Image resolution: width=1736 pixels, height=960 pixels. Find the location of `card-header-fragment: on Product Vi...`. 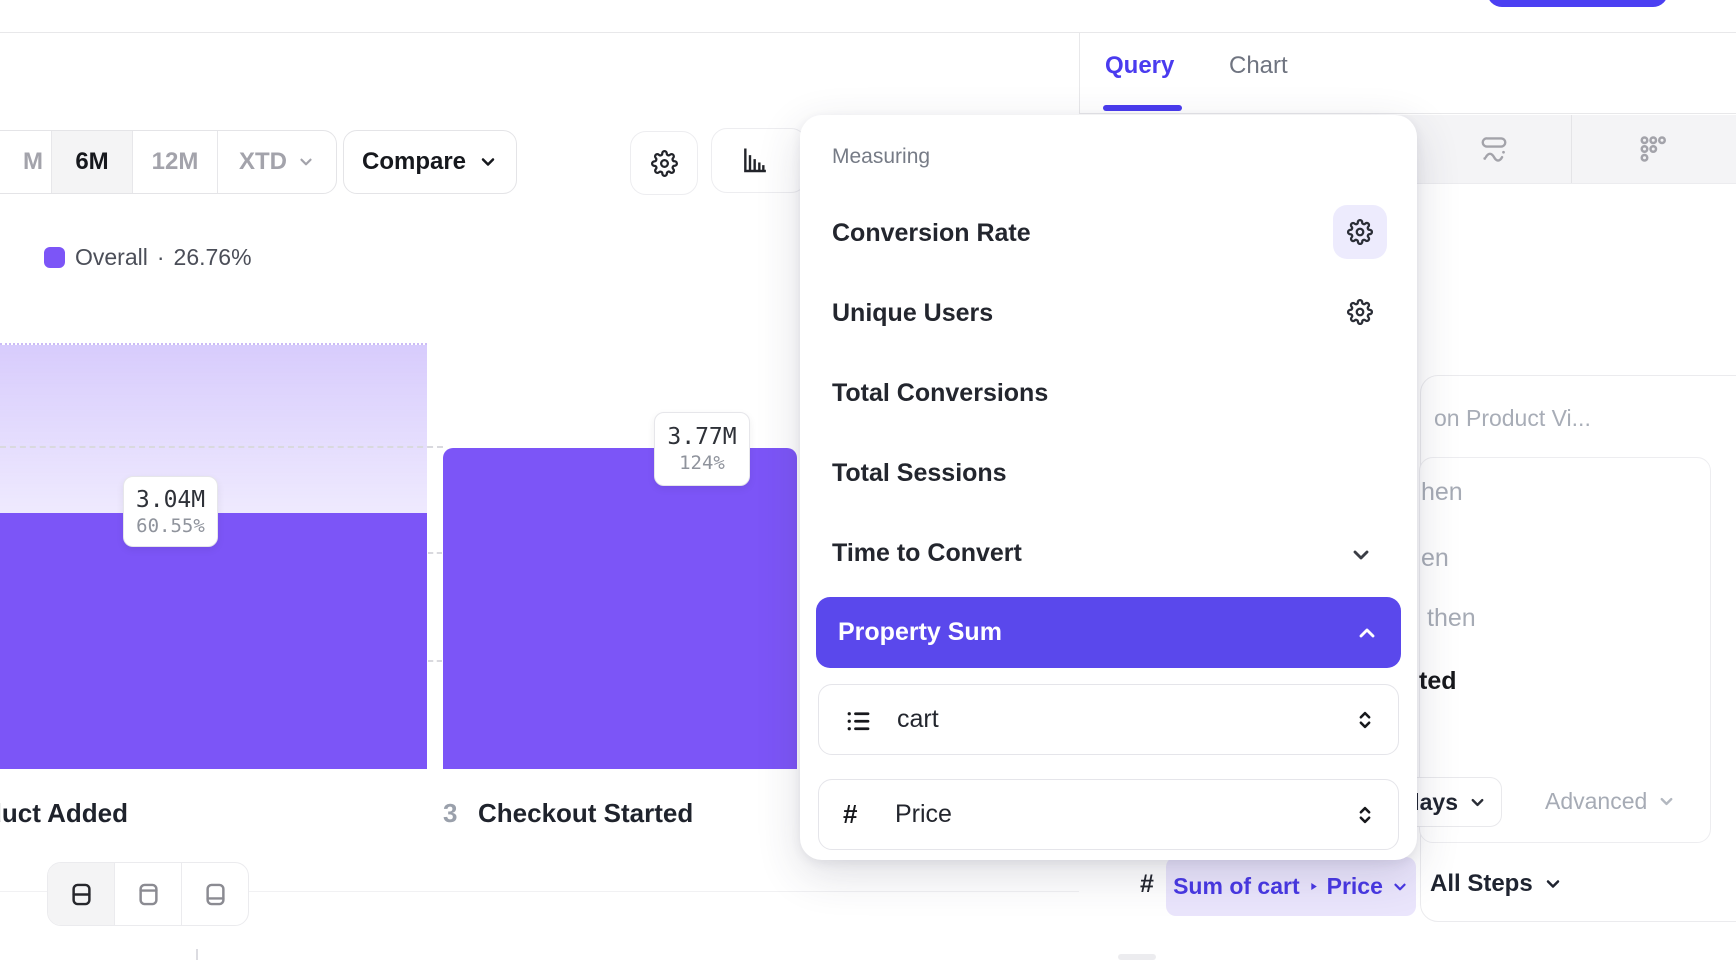

card-header-fragment: on Product Vi... is located at coordinates (1512, 418).